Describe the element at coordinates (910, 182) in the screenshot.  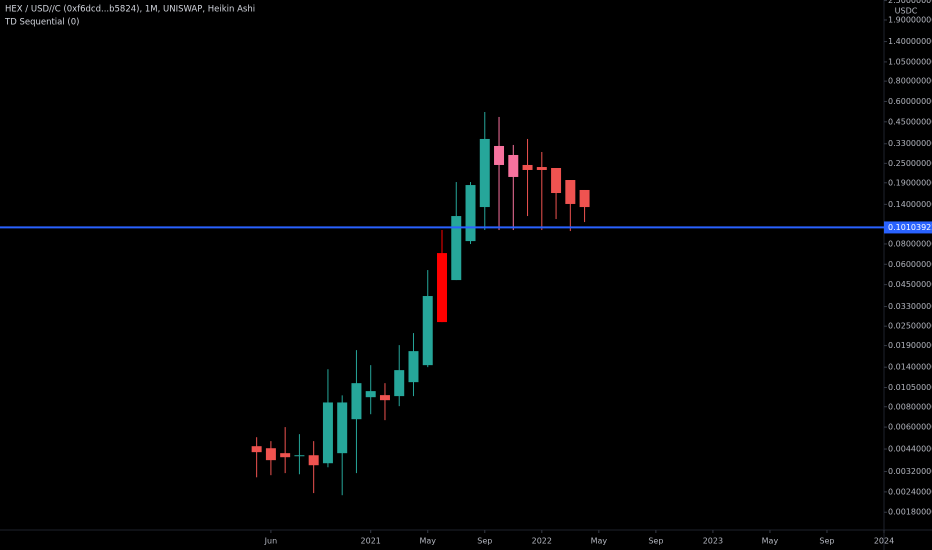
I see `y-tick-label: 0.19000000` at that location.